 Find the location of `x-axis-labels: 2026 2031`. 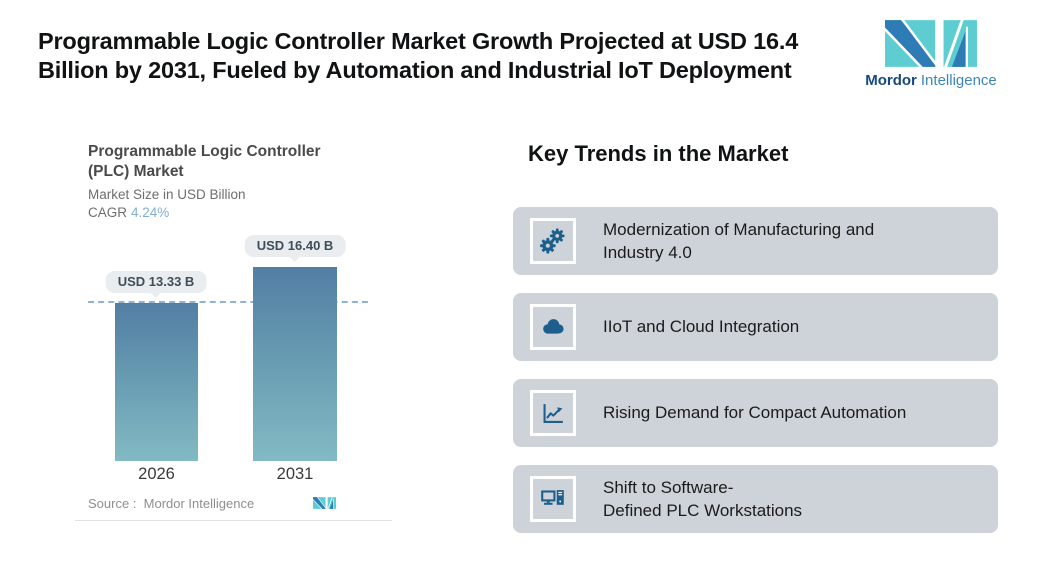

x-axis-labels: 2026 2031 is located at coordinates (235, 475).